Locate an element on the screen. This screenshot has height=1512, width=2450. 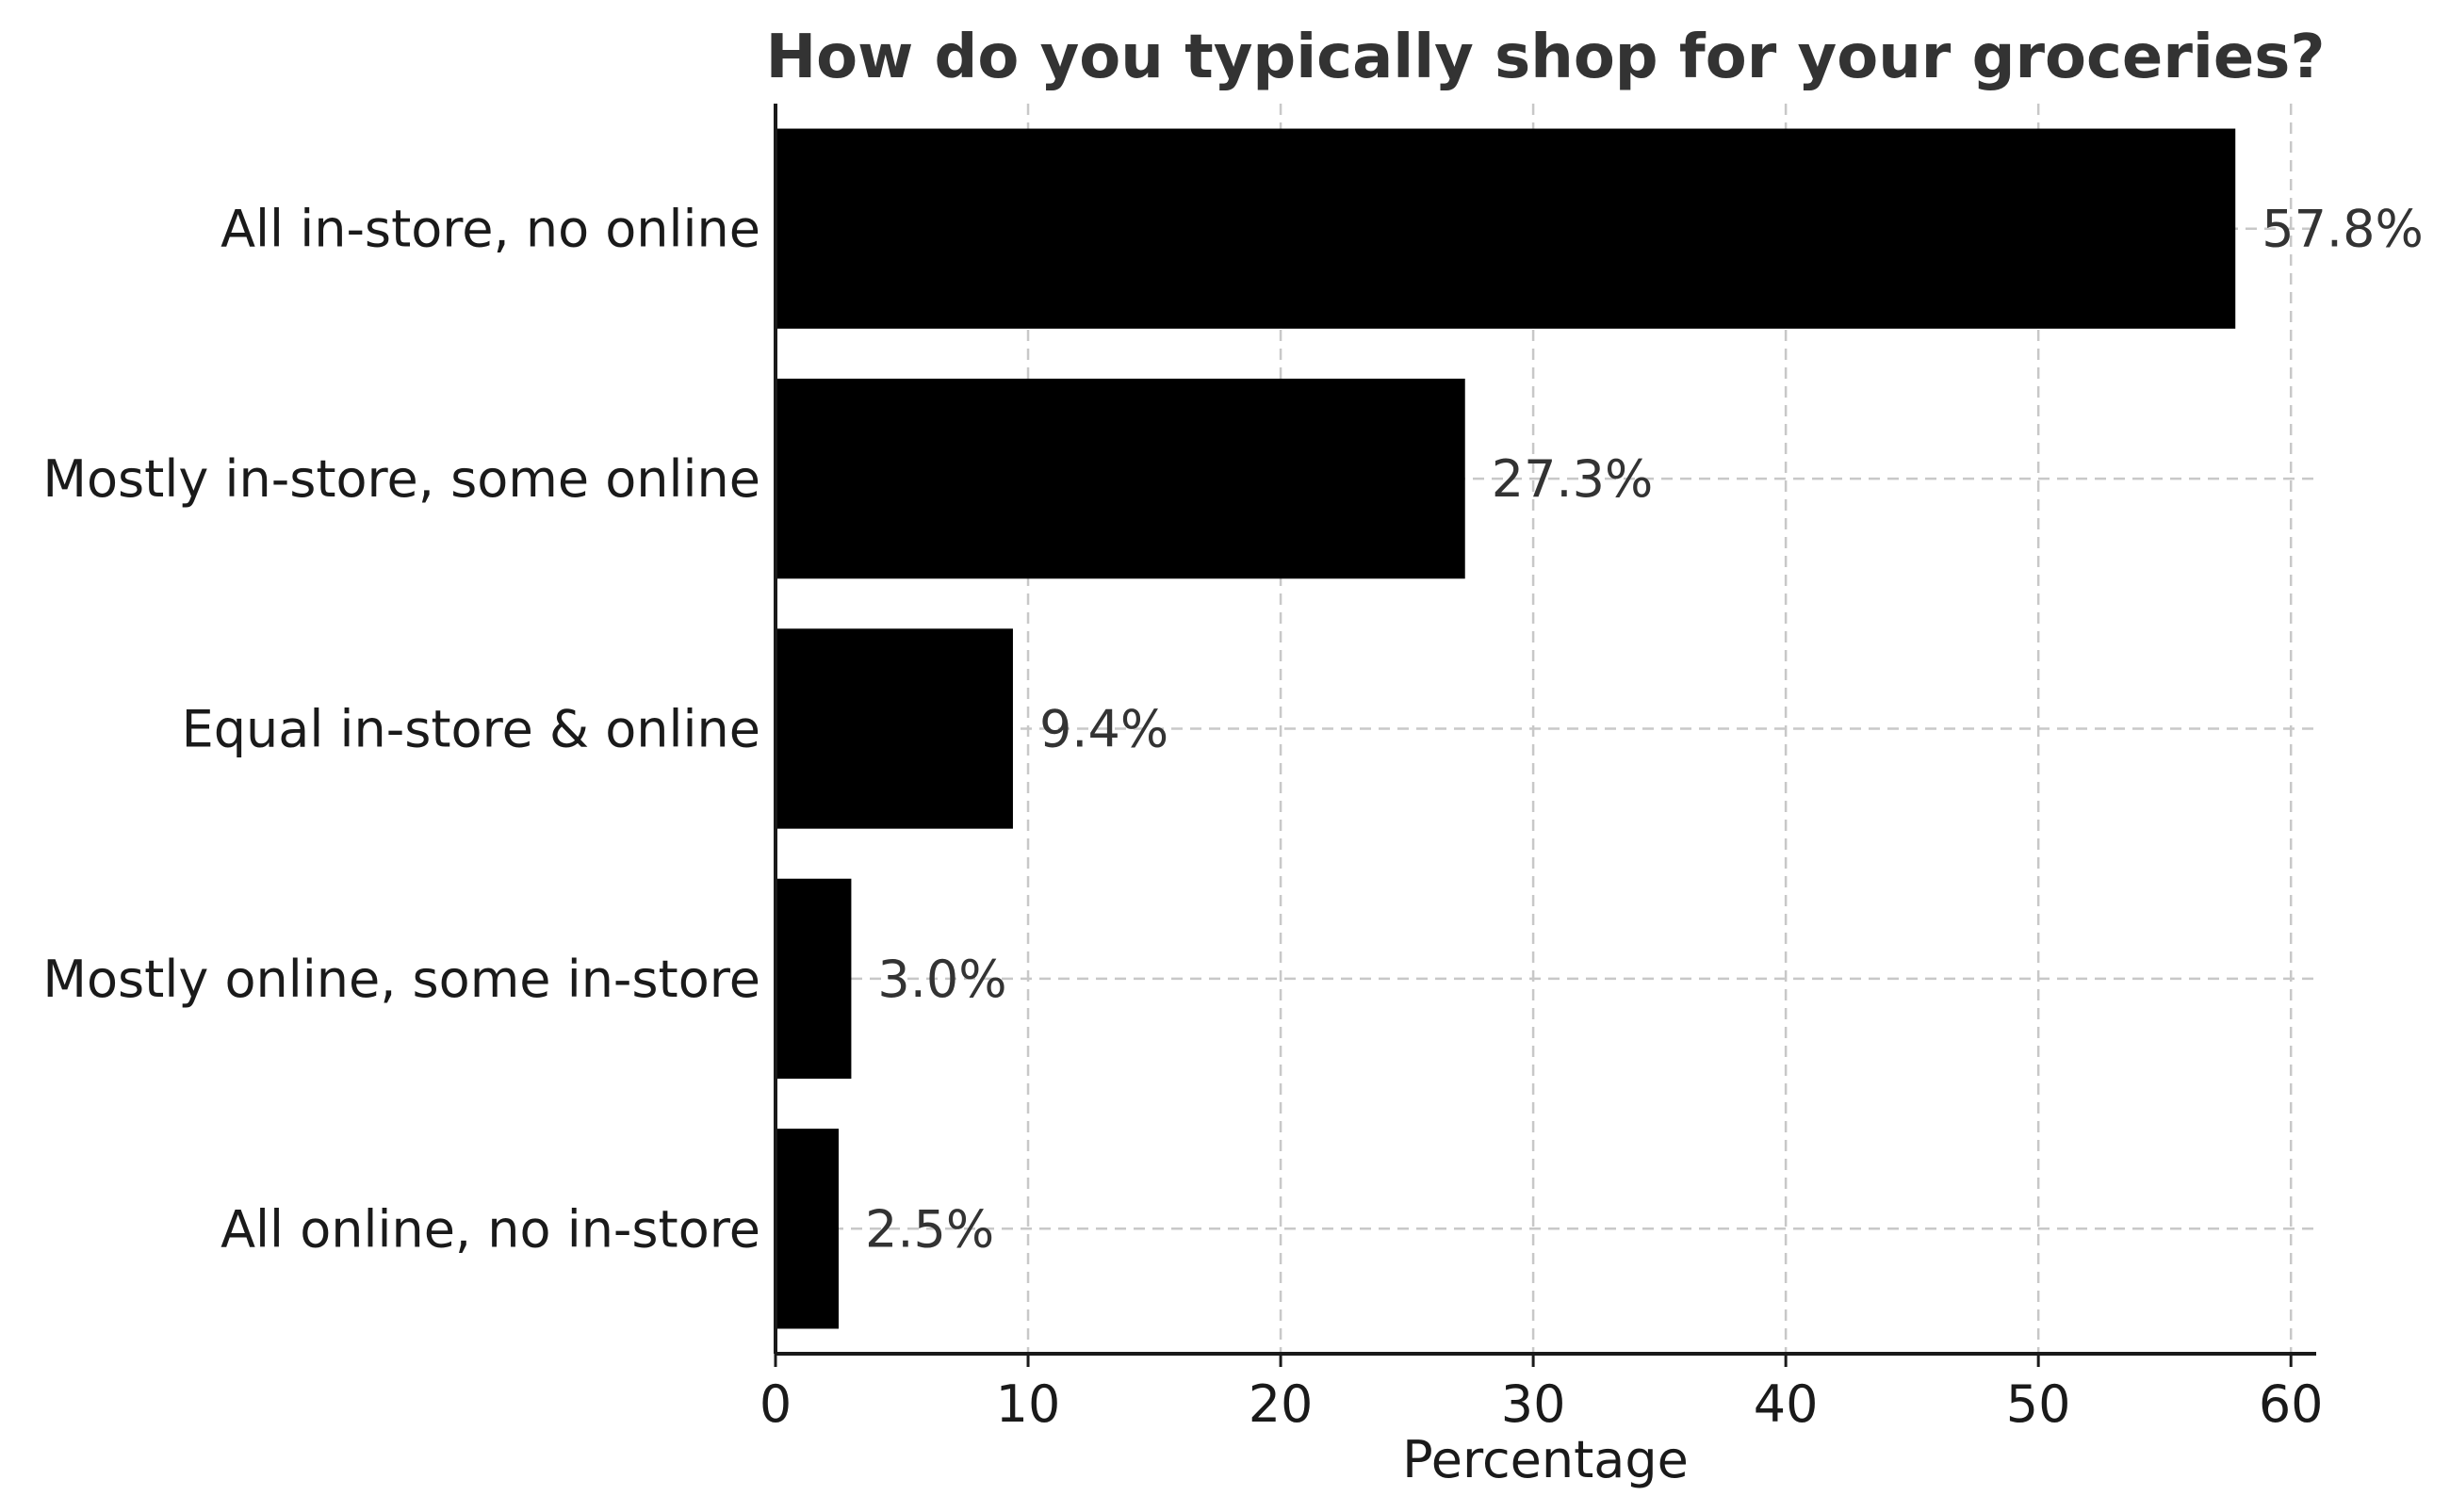
x-tick-label-30: 30 is located at coordinates (1533, 1404).